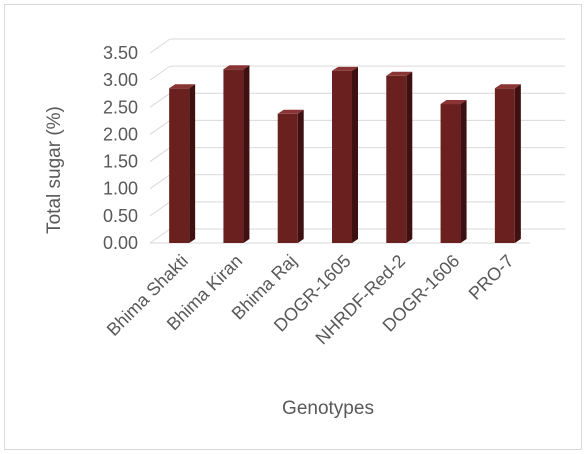 This screenshot has height=454, width=587. Describe the element at coordinates (491, 277) in the screenshot. I see `x-tick-label: PRO-7` at that location.